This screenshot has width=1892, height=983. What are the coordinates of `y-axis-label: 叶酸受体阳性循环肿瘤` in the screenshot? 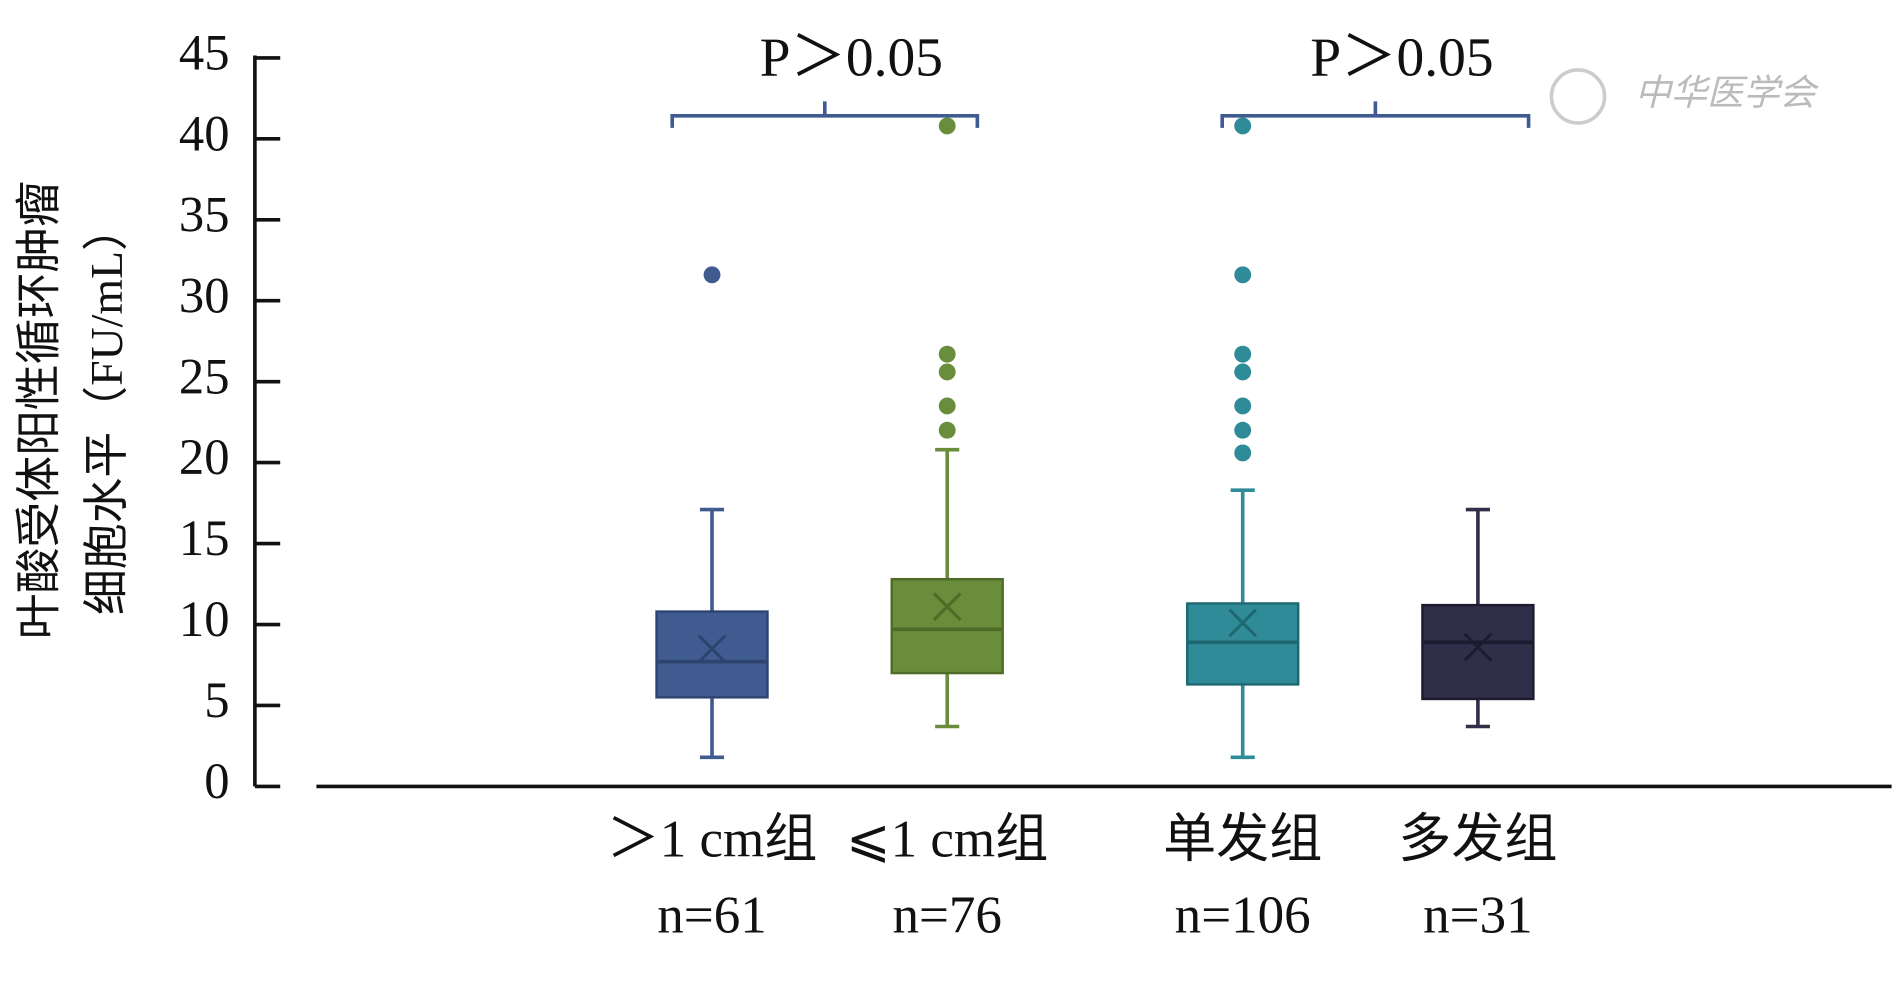 It's located at (38, 410).